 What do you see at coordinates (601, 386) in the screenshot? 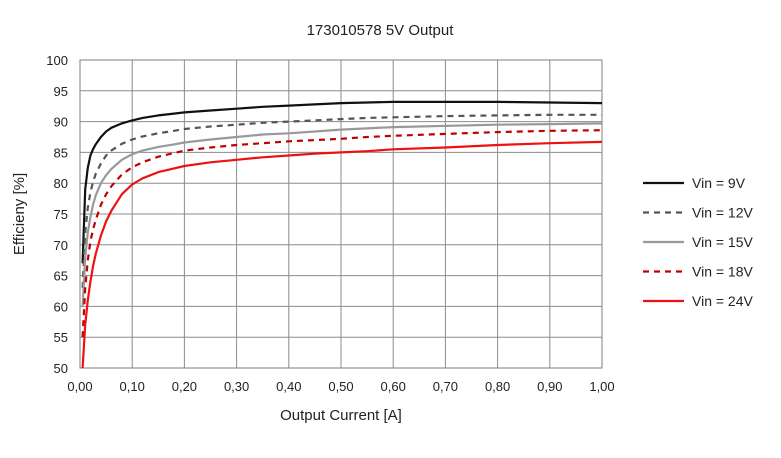
I see `x-tick-label: 1,00` at bounding box center [601, 386].